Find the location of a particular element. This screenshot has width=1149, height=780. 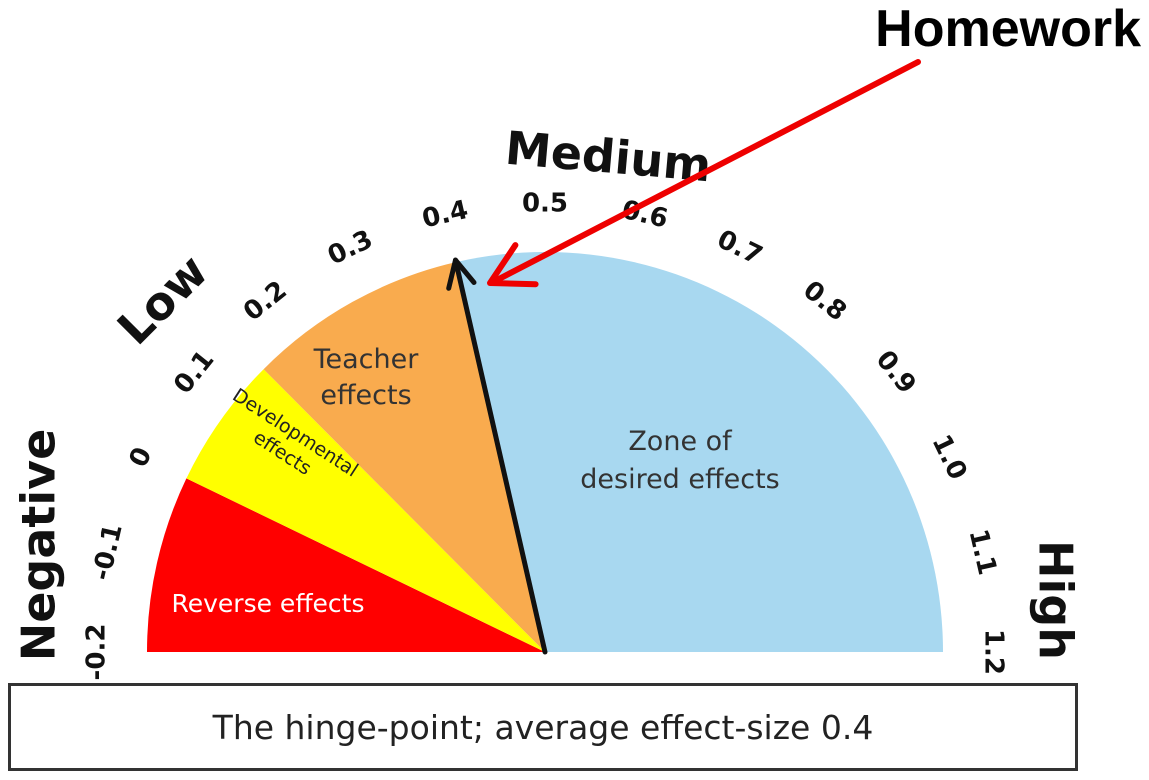

zone-label-line: Teacher is located at coordinates (366, 359).